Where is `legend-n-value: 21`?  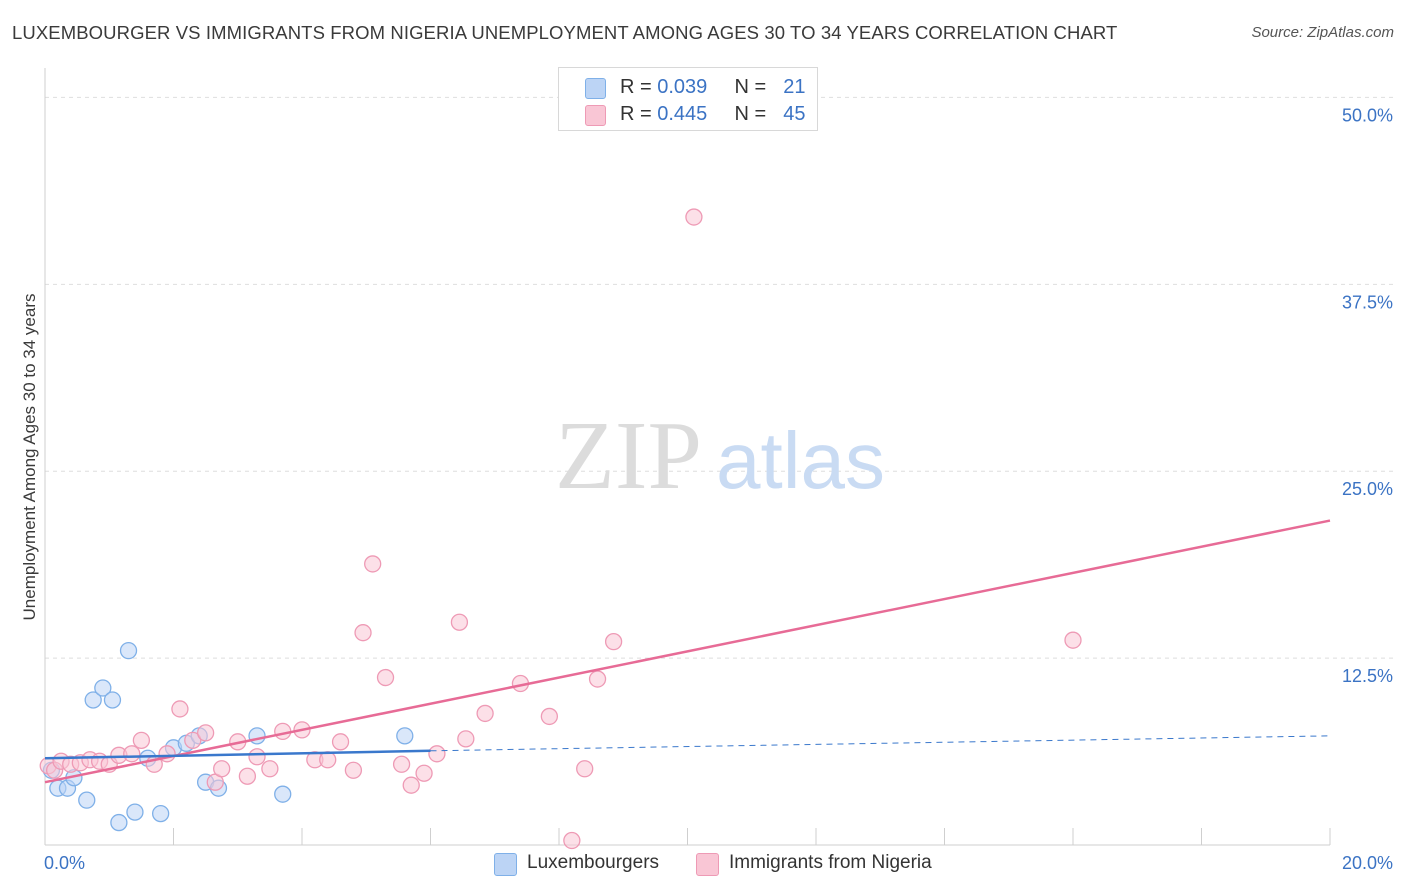 legend-n-value: 21 is located at coordinates (794, 87).